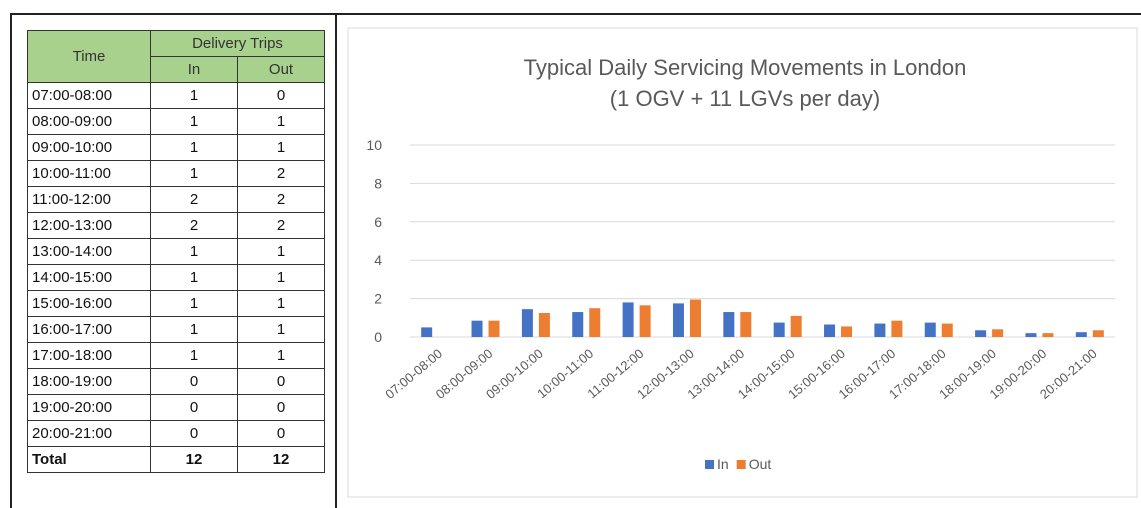 The image size is (1141, 508). What do you see at coordinates (760, 464) in the screenshot?
I see `legend-label: Out` at bounding box center [760, 464].